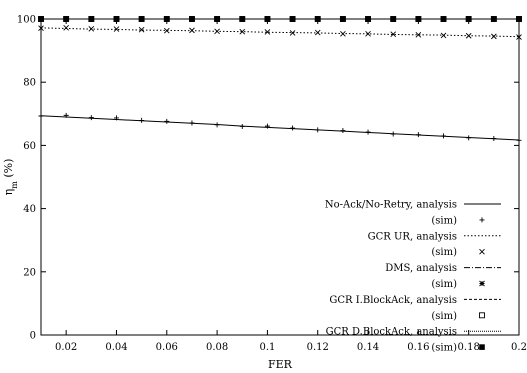  I want to click on x-tick-label: 0.06, so click(167, 347).